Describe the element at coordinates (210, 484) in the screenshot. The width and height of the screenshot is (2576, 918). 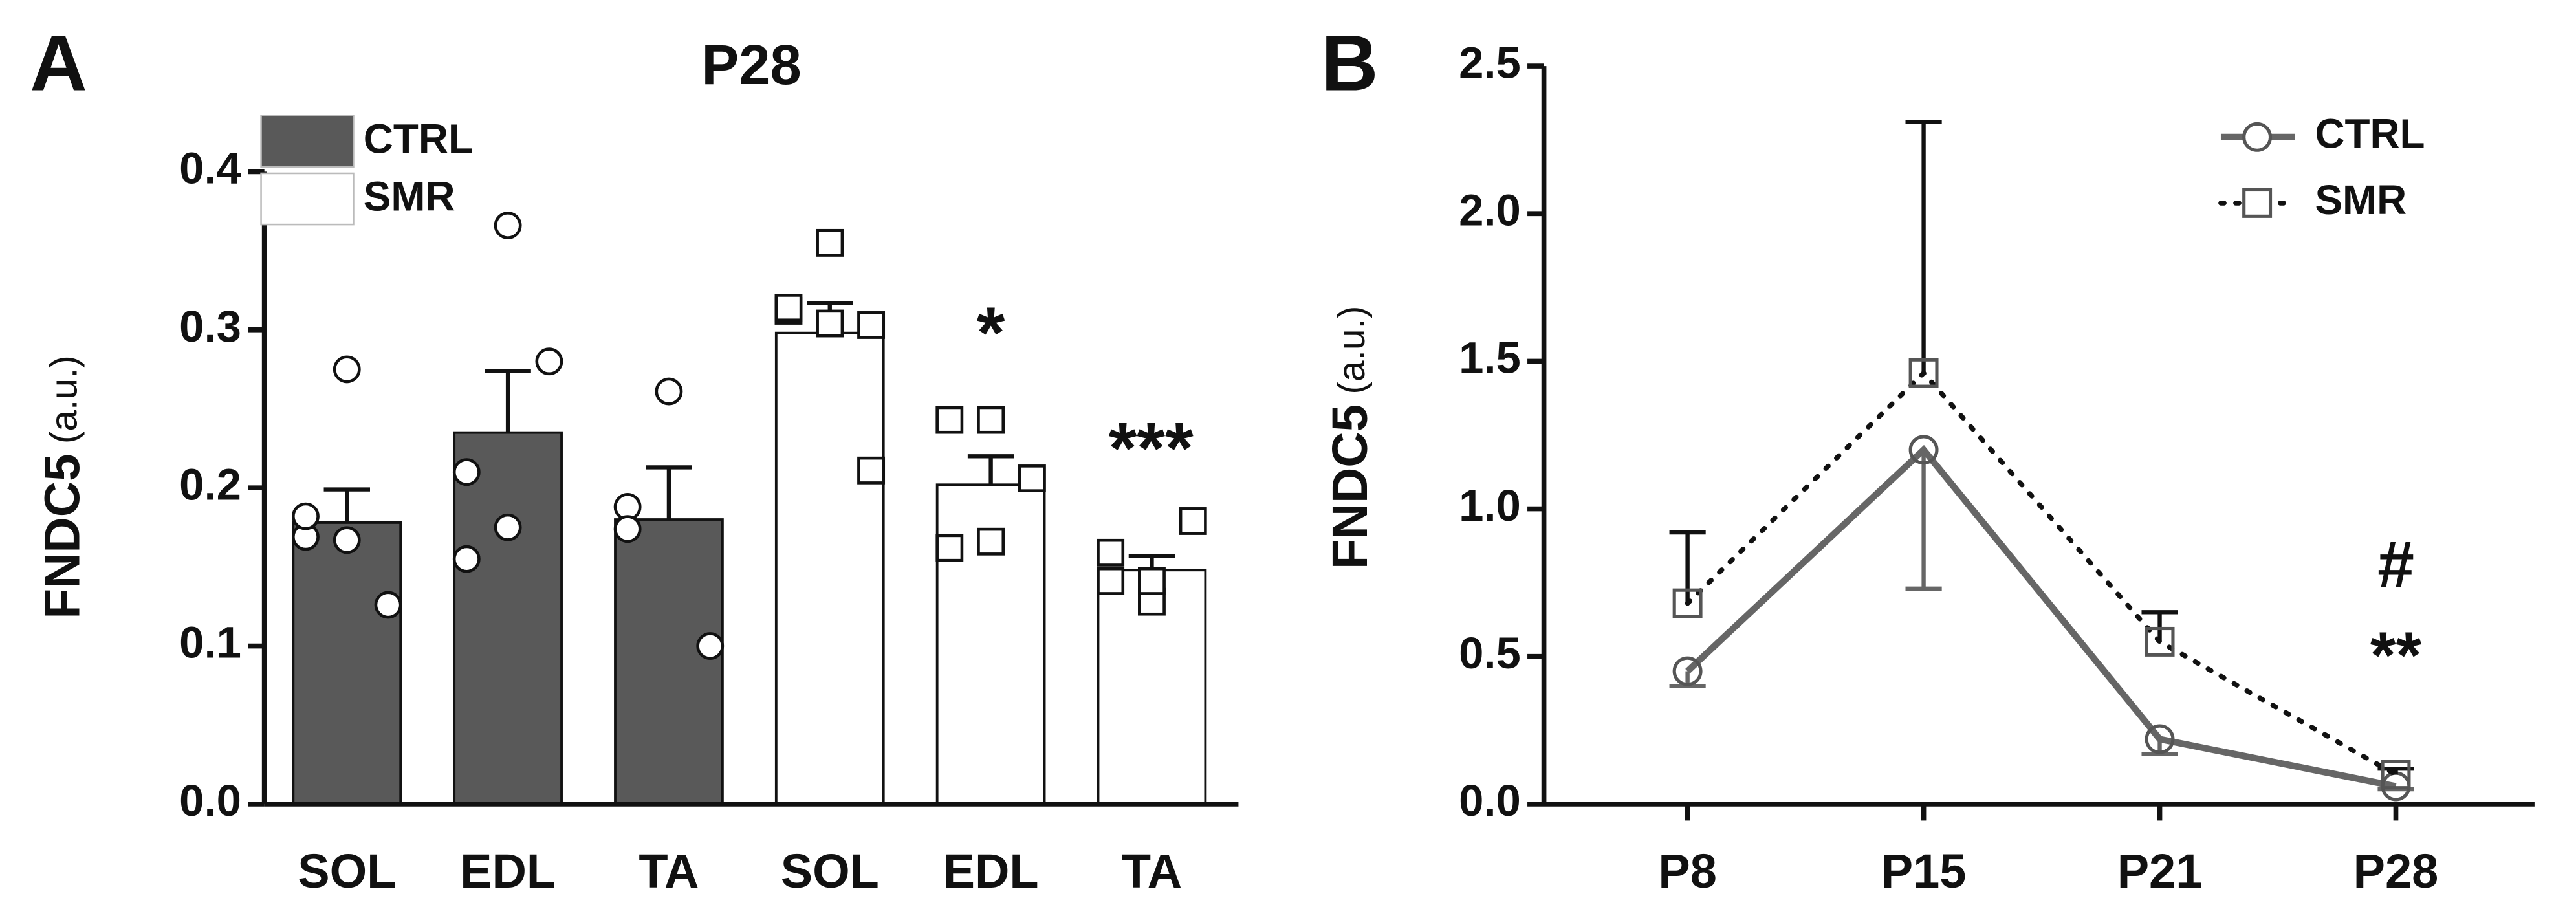
I see `y-tick-label: 0.2` at that location.